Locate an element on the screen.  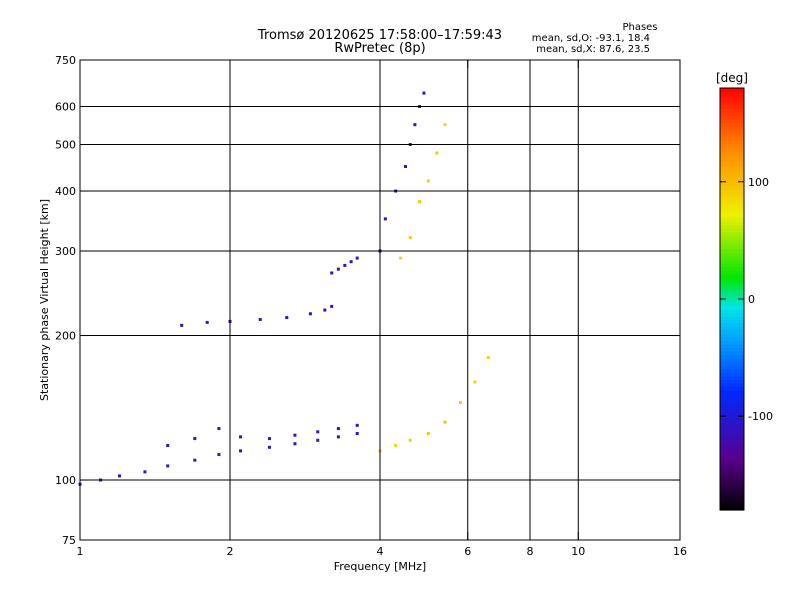
y-tick-label: 400 is located at coordinates (65, 191).